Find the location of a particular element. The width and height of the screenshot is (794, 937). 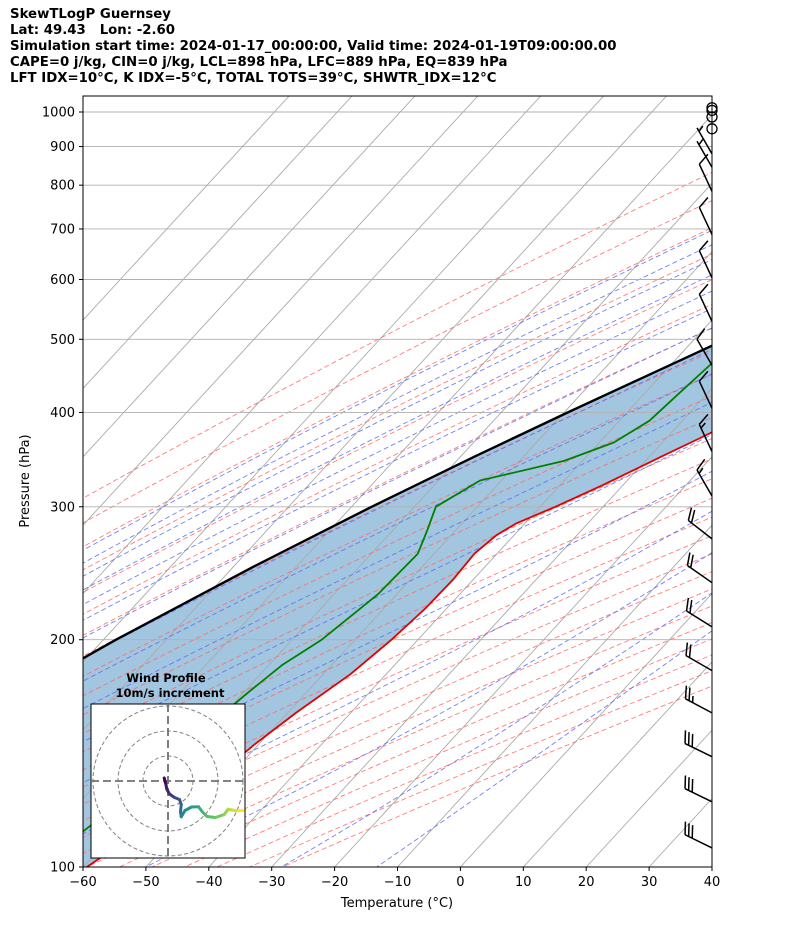

x-tick-label: 40 is located at coordinates (712, 882).